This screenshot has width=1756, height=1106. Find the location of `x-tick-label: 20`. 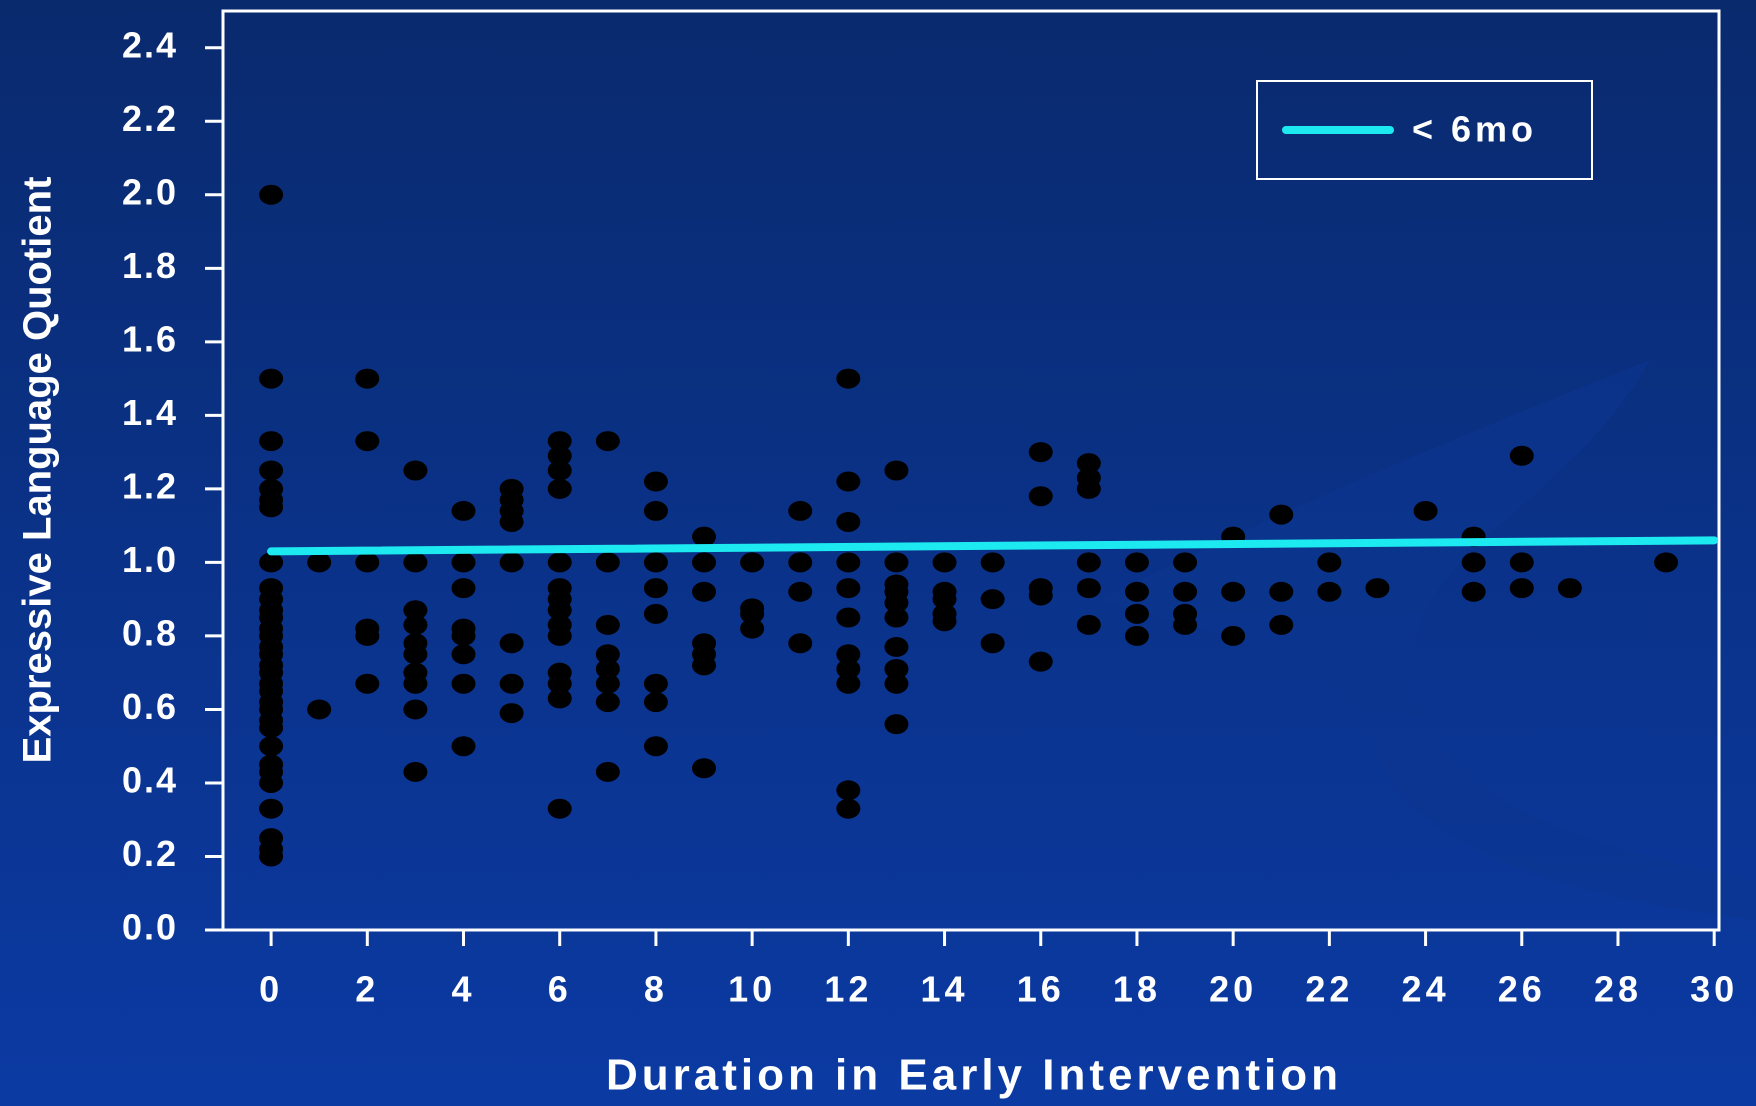

x-tick-label: 20 is located at coordinates (1233, 989).